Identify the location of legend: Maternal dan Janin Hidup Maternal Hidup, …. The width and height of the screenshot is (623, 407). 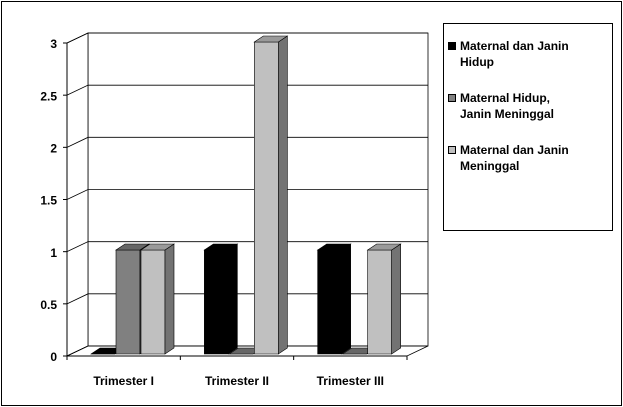
(528, 127).